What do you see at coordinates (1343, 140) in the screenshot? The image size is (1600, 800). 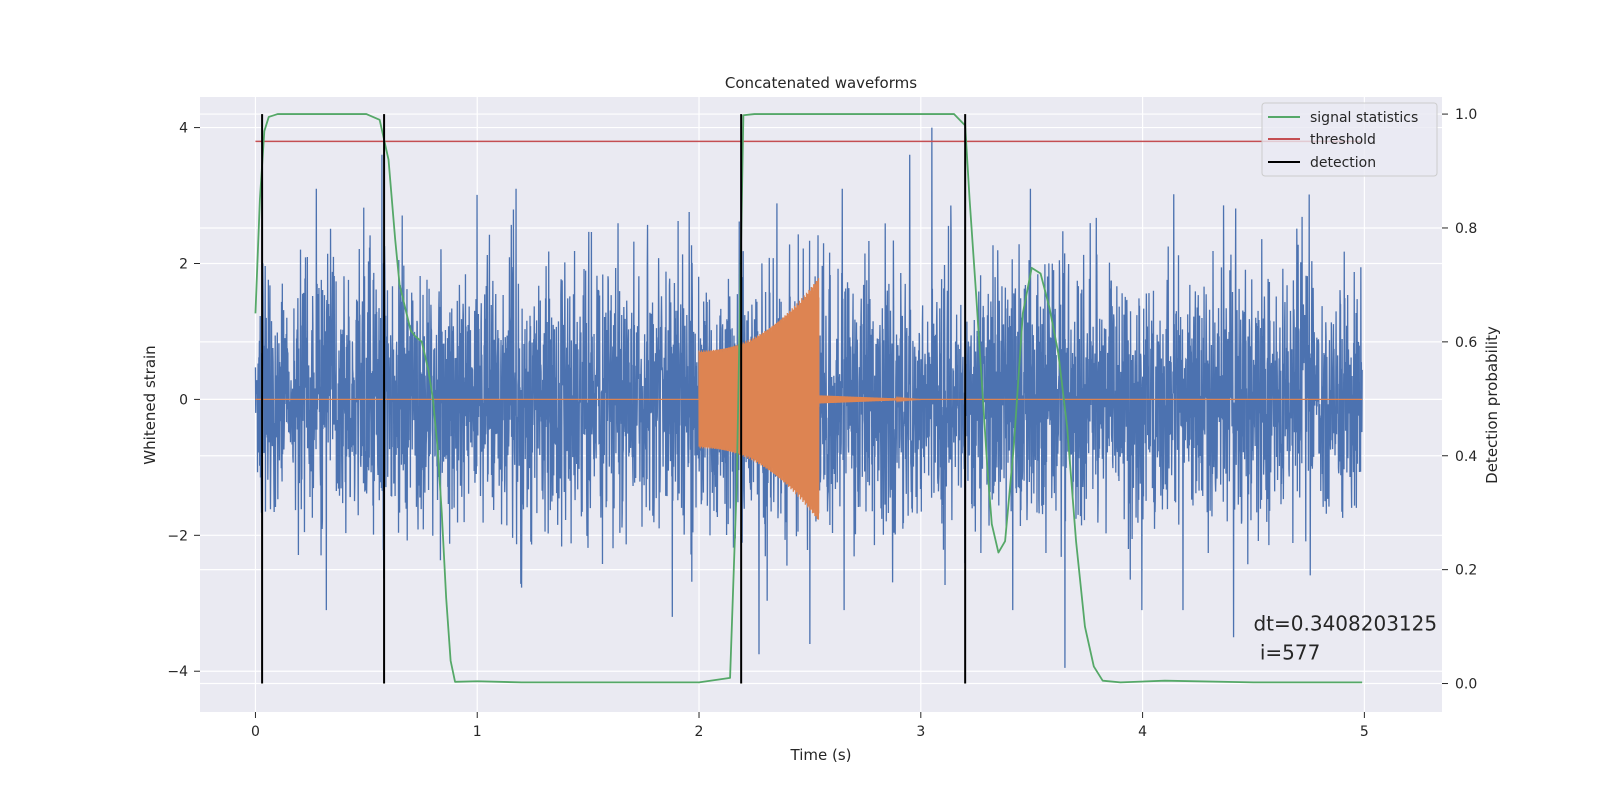 I see `legend-label-threshold: threshold` at bounding box center [1343, 140].